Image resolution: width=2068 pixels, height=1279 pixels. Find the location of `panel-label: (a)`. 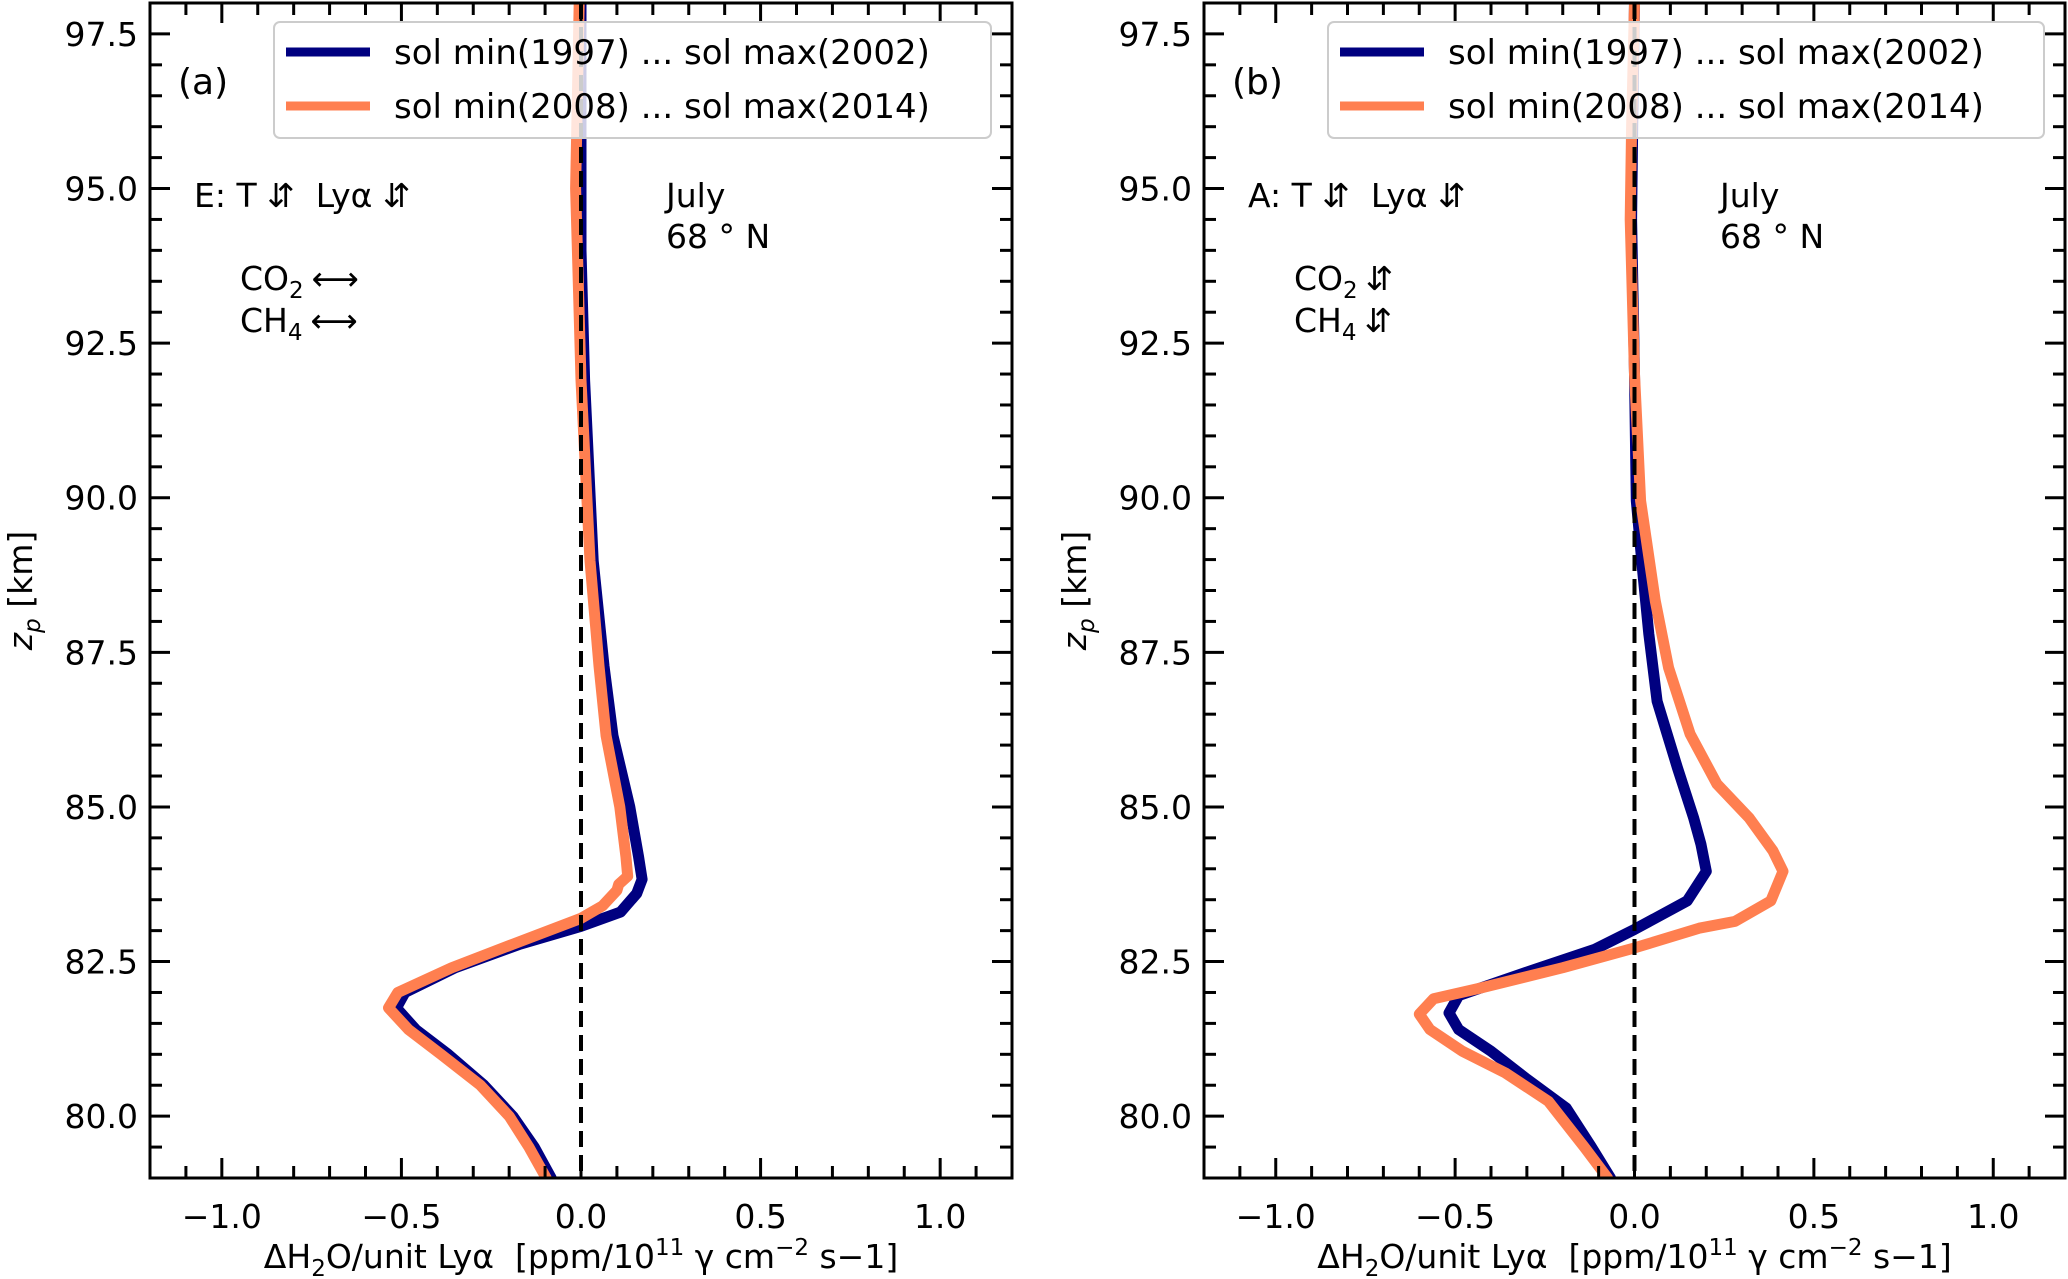

panel-label: (a) is located at coordinates (203, 82).